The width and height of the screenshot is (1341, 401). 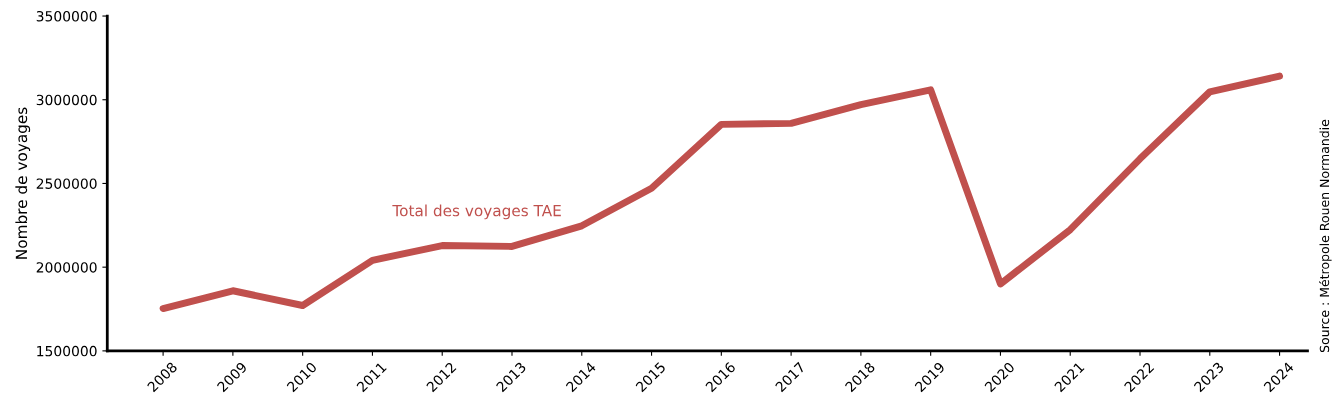 I want to click on y-tick-label: 2000000, so click(x=66, y=267).